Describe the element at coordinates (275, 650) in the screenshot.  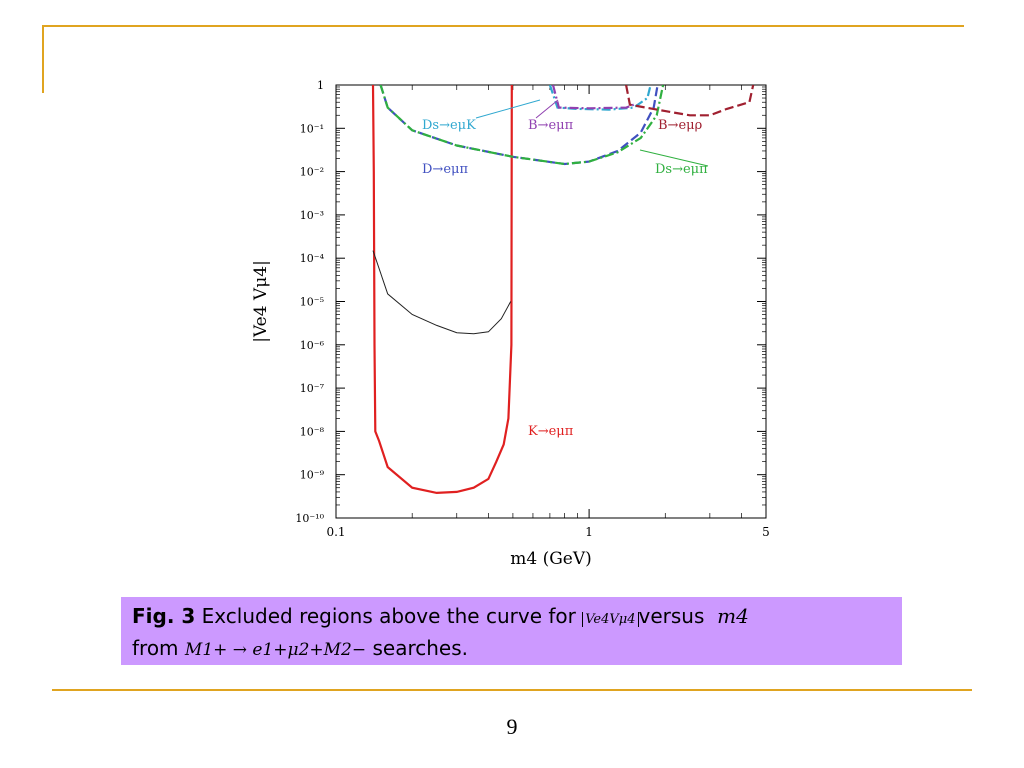
I see `caption-math-process: M1+ → e1+μ2+M2−` at that location.